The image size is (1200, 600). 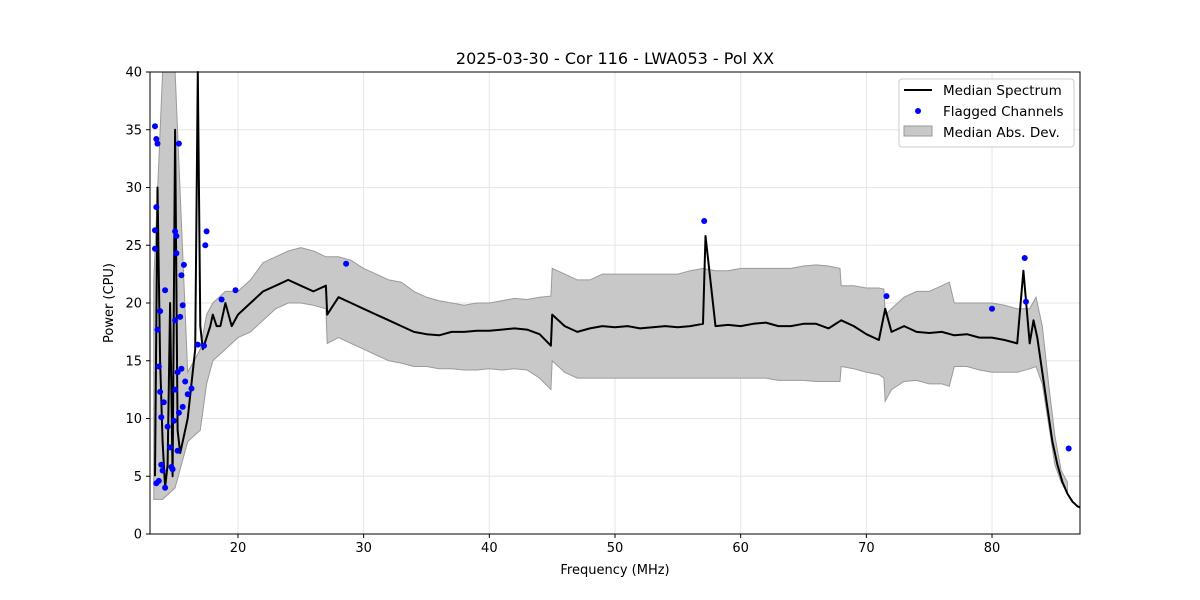 I want to click on x-axis-label: Frequency (MHz), so click(x=614, y=570).